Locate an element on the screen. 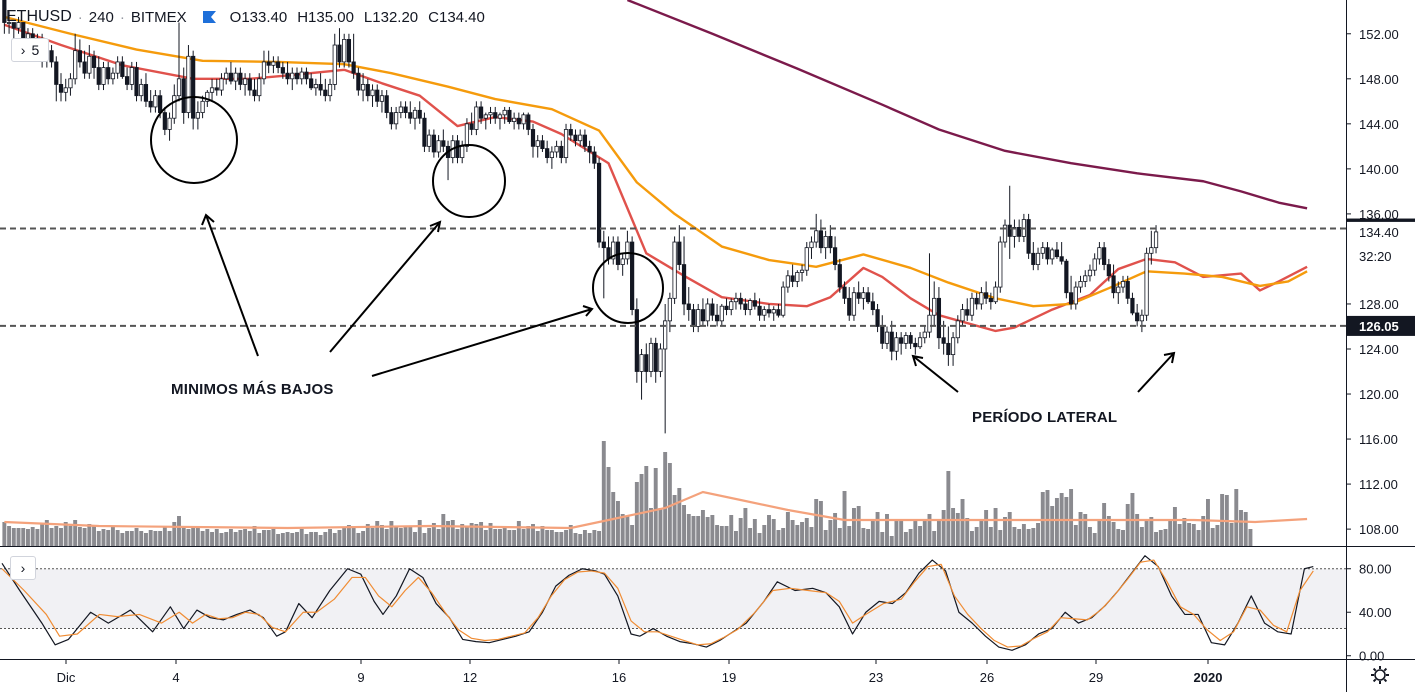  interval-label: 240 is located at coordinates (101, 17).